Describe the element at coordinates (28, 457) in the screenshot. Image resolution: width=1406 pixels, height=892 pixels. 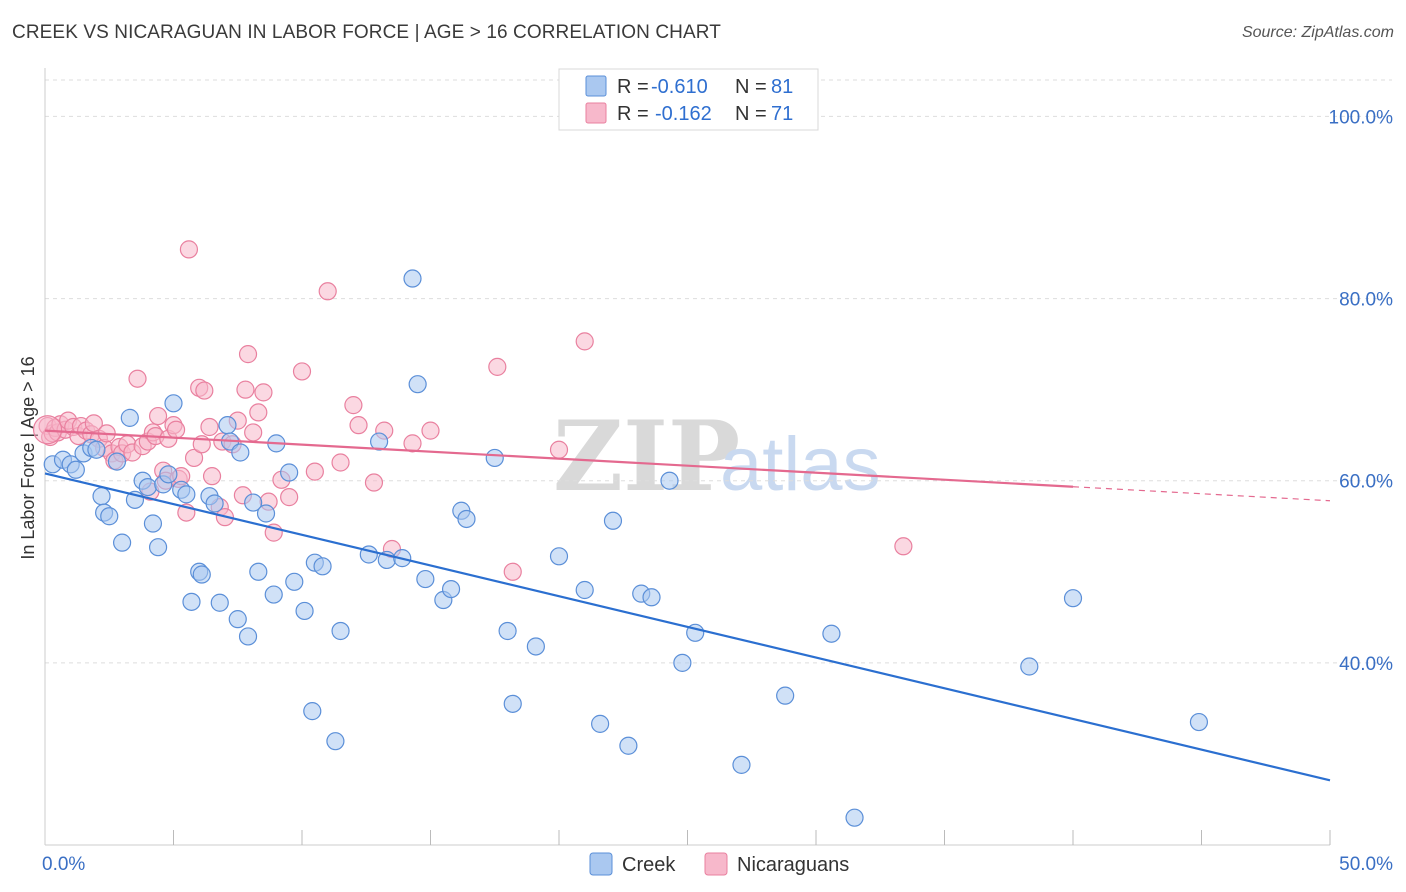
I see `y-axis-label: In Labor Force | Age > 16` at that location.